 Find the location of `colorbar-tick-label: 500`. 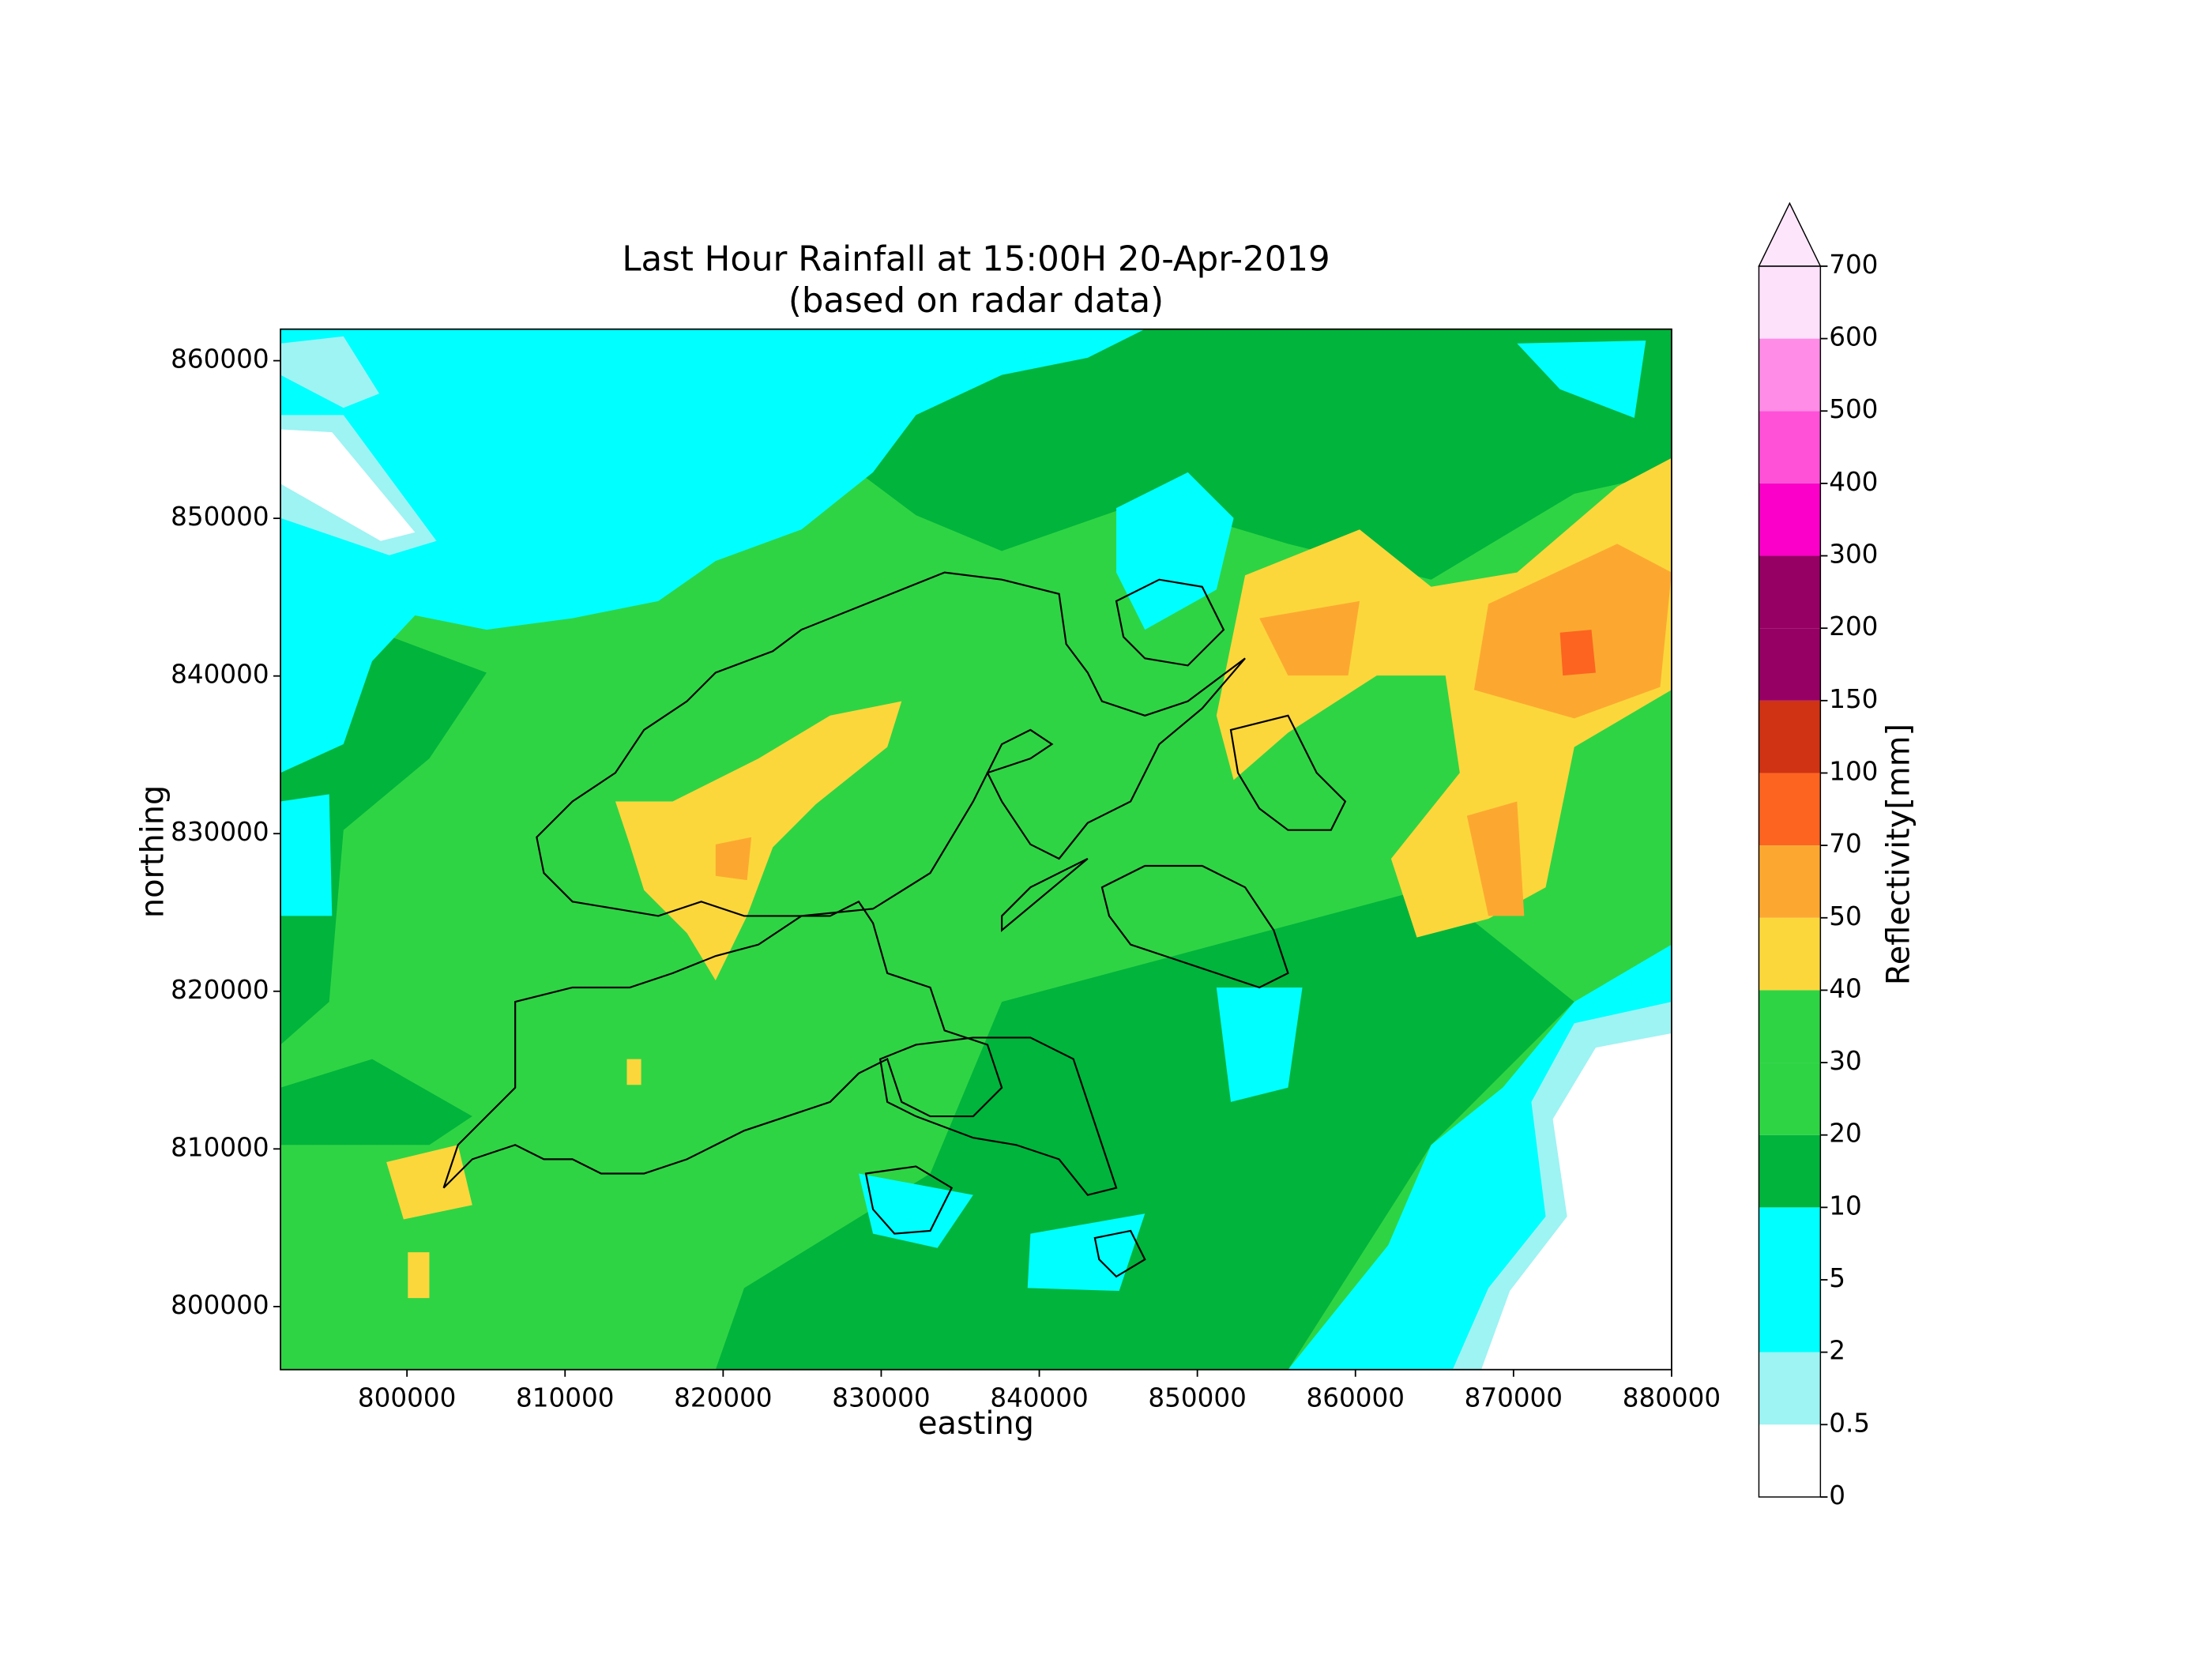

colorbar-tick-label: 500 is located at coordinates (1854, 409).